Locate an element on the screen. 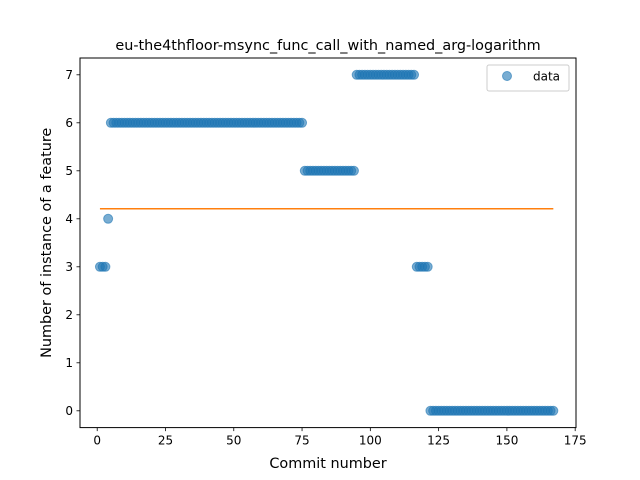  y-tick-label: 1 is located at coordinates (69, 363).